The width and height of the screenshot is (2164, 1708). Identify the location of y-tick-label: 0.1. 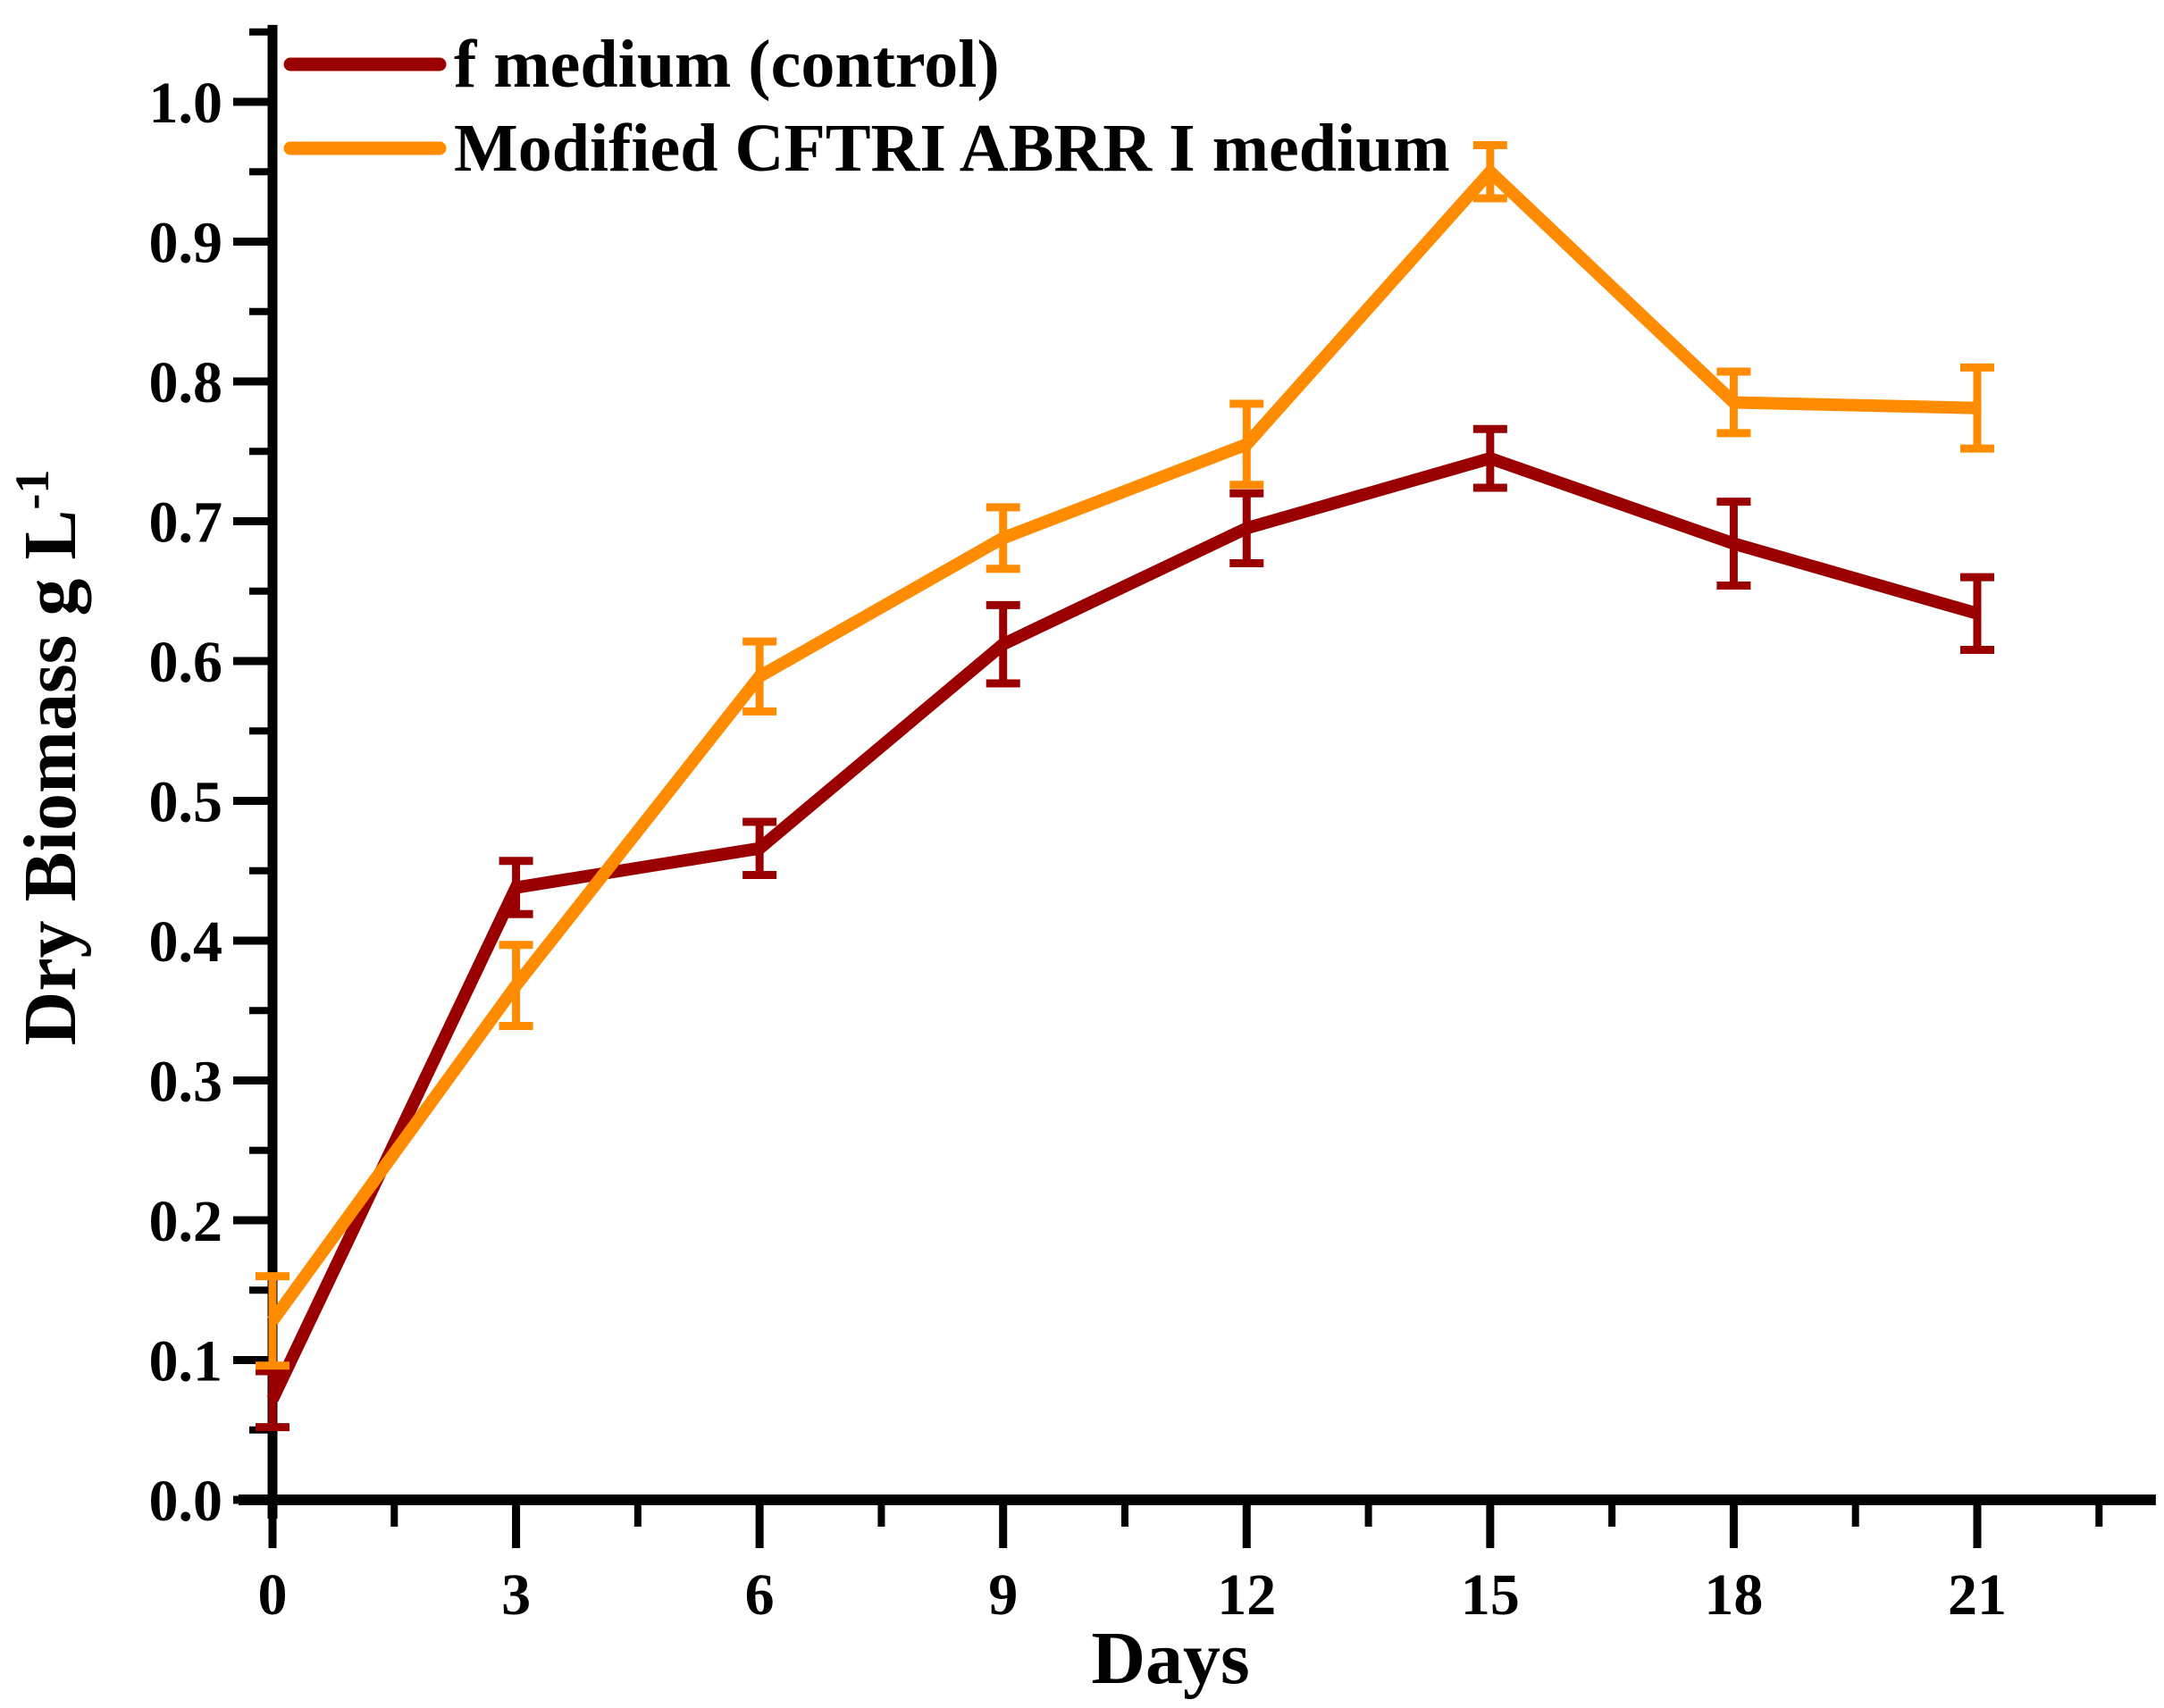
(186, 1361).